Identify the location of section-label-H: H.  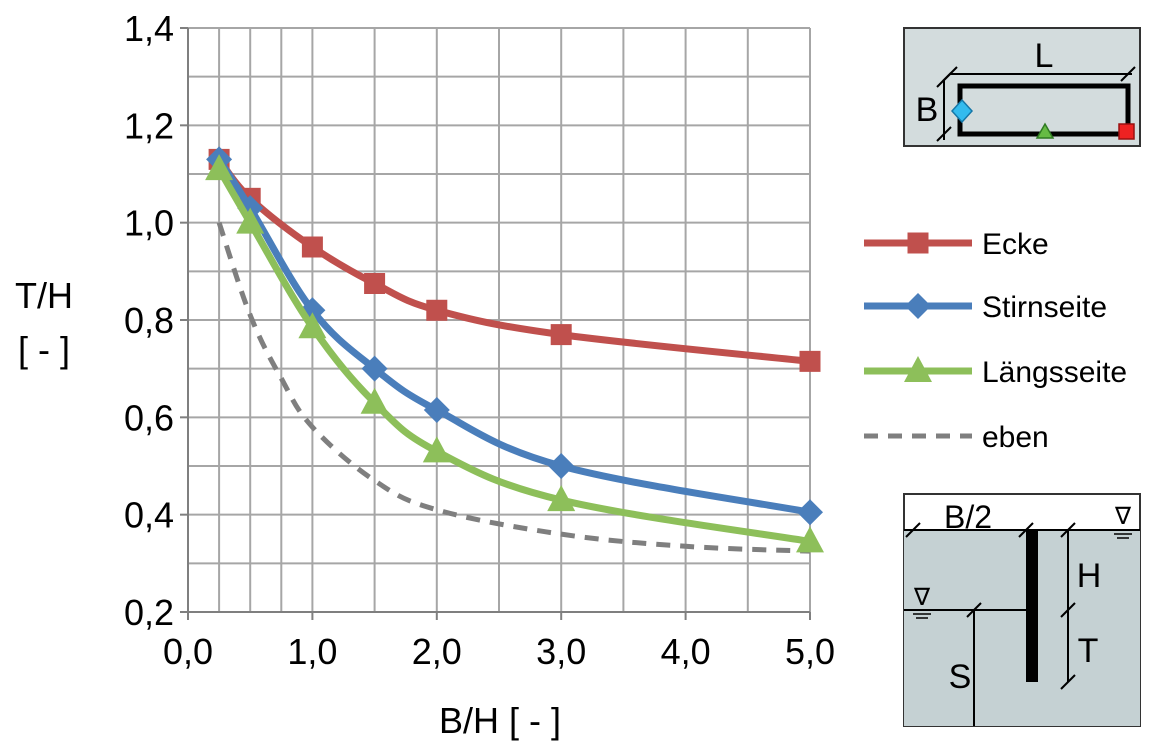
(1089, 576).